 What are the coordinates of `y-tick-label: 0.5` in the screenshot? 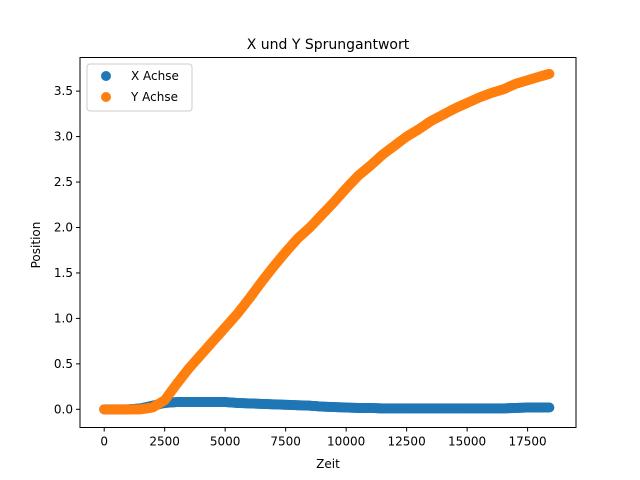 It's located at (63, 364).